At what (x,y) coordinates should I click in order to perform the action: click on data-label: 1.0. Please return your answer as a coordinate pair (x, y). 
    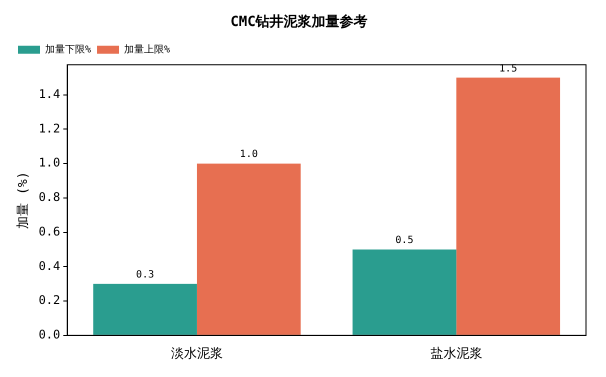
    Looking at the image, I should click on (249, 154).